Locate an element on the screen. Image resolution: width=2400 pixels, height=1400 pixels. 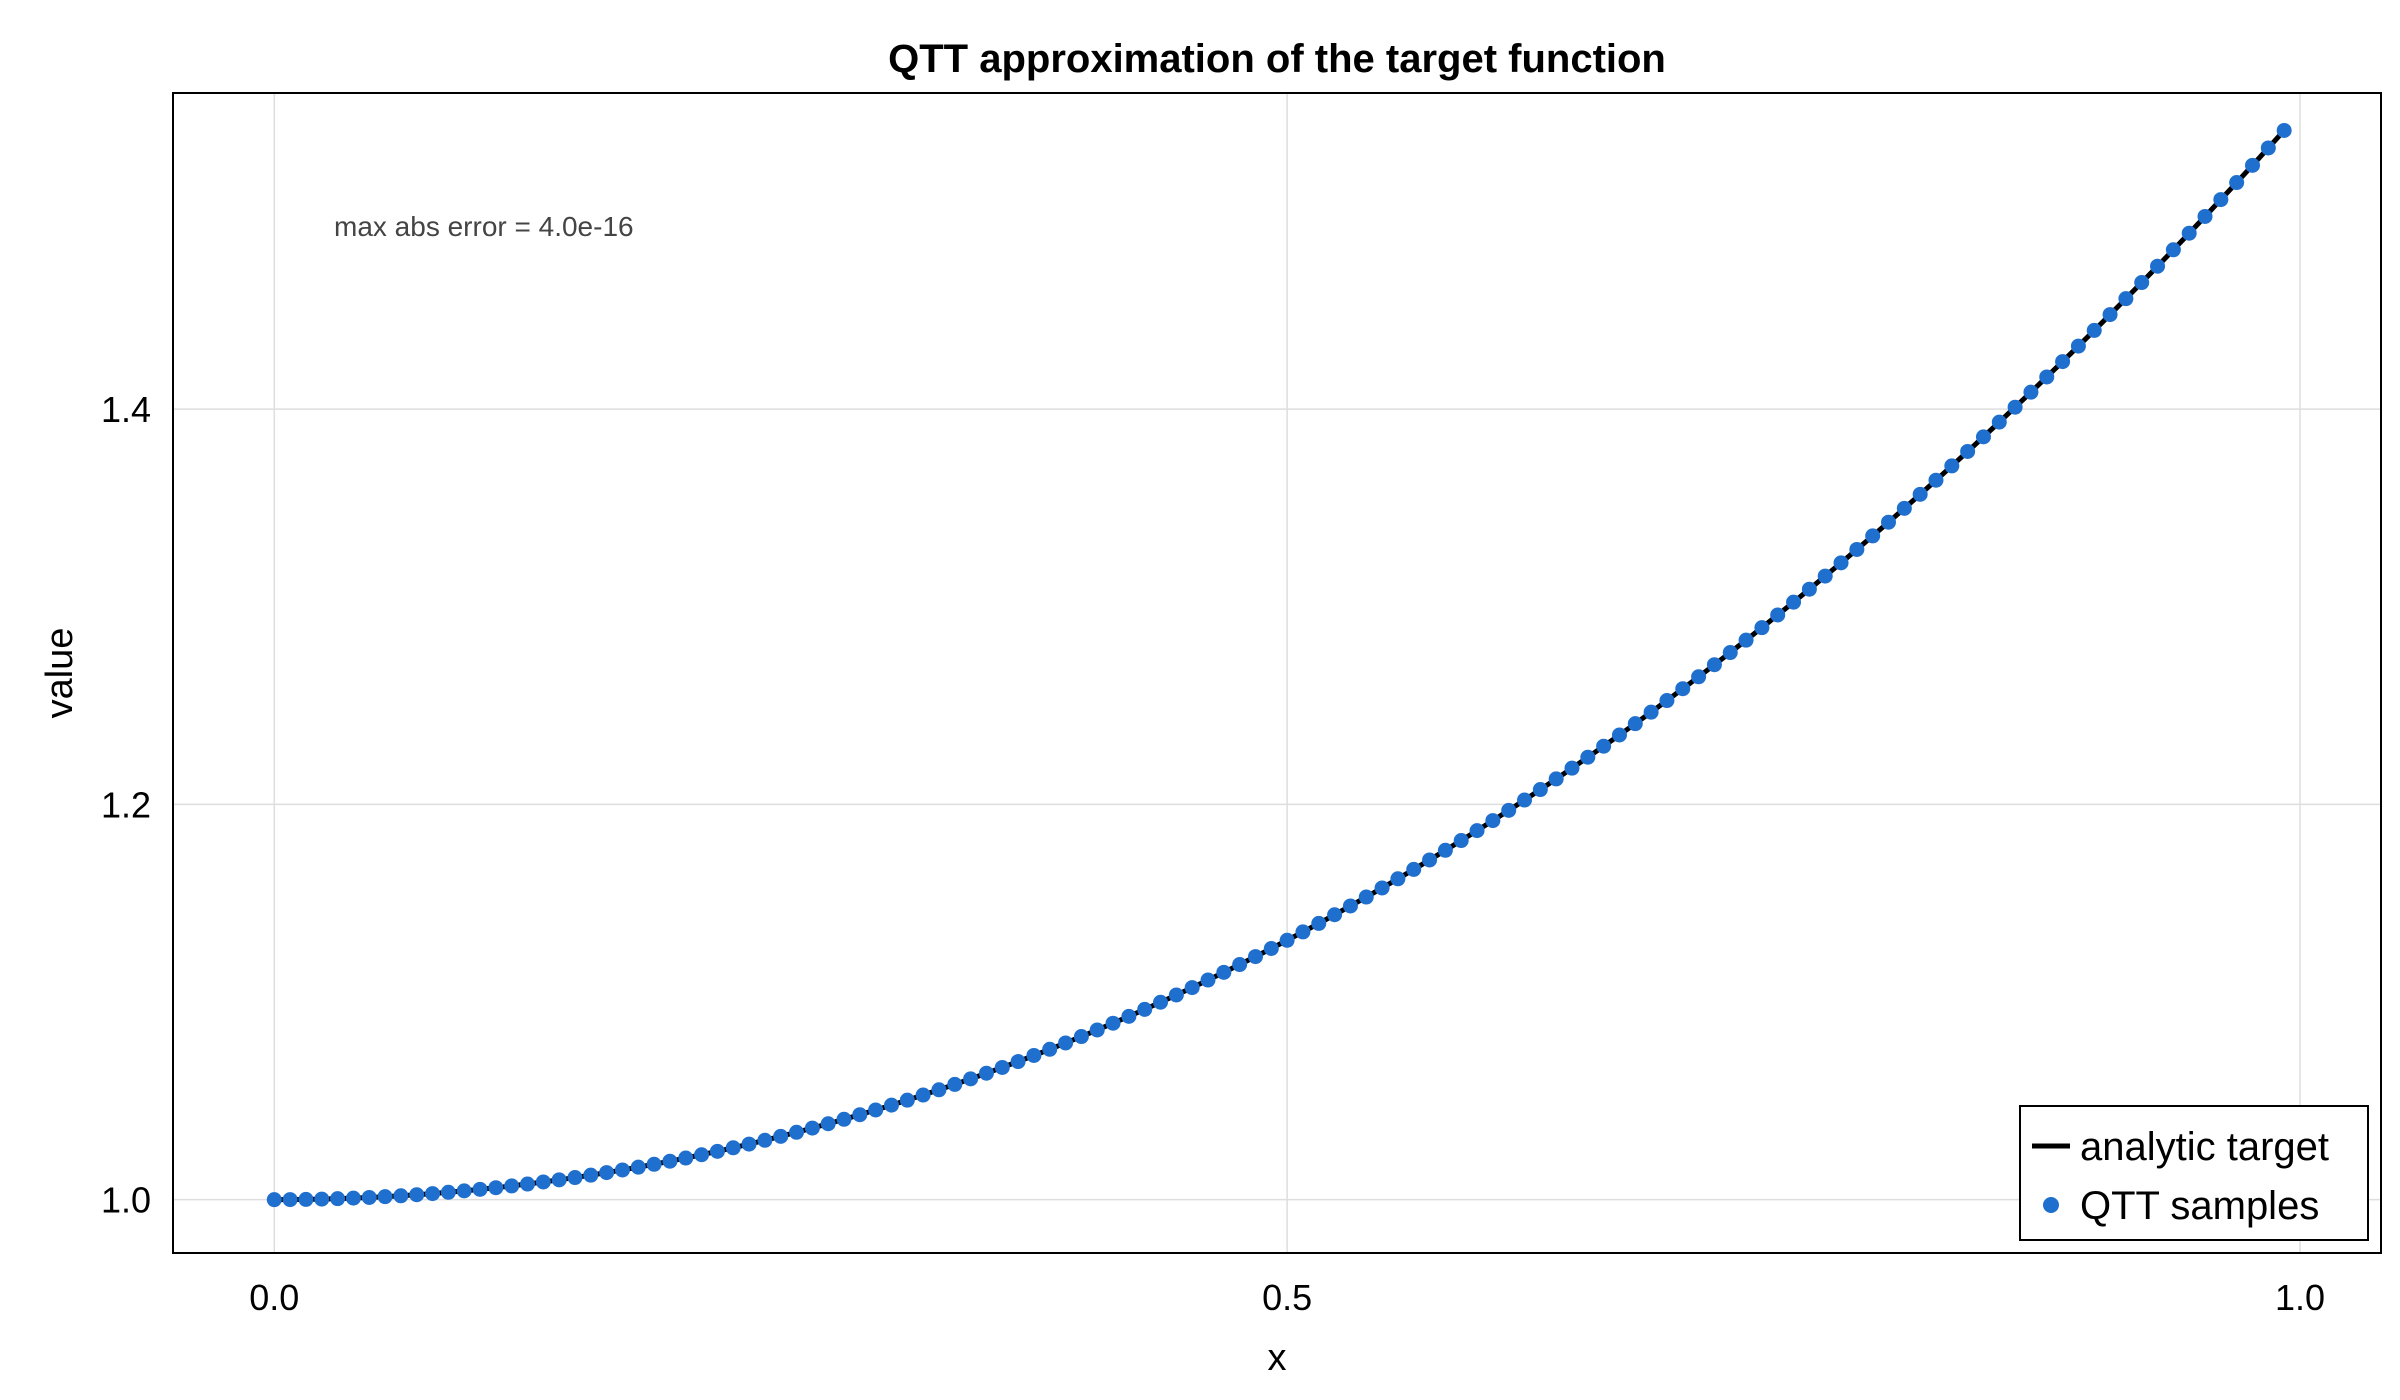
x-tick-label-2: 1.0 is located at coordinates (2300, 1297).